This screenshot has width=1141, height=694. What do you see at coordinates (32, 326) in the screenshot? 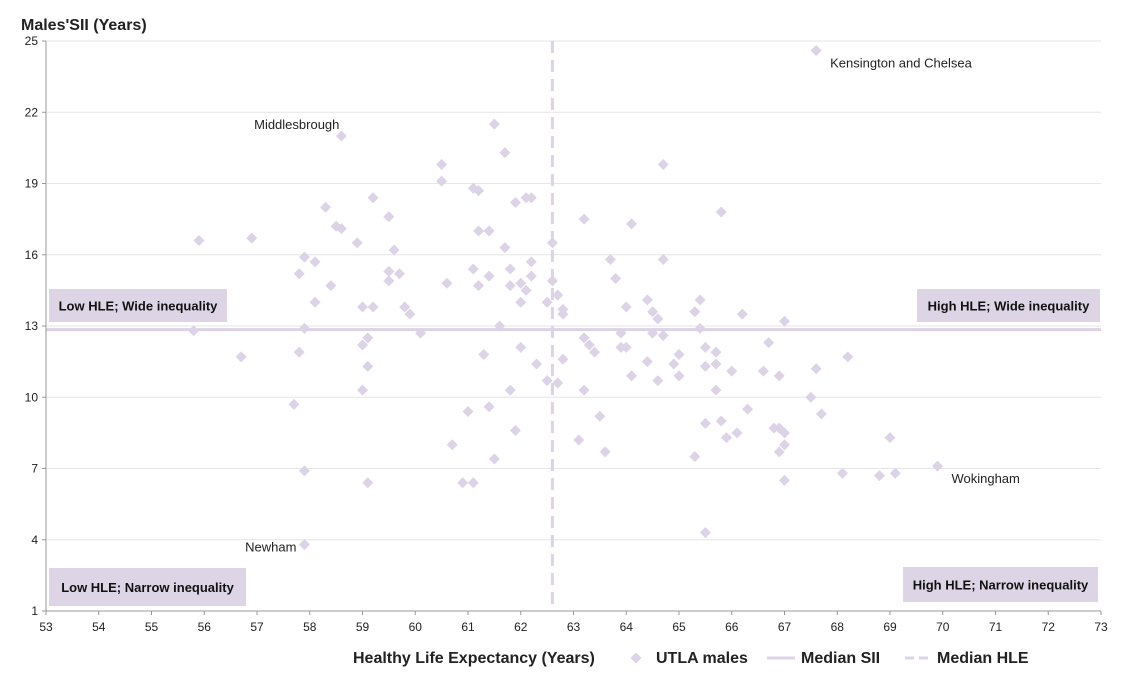
I see `y-tick-label: 13` at bounding box center [32, 326].